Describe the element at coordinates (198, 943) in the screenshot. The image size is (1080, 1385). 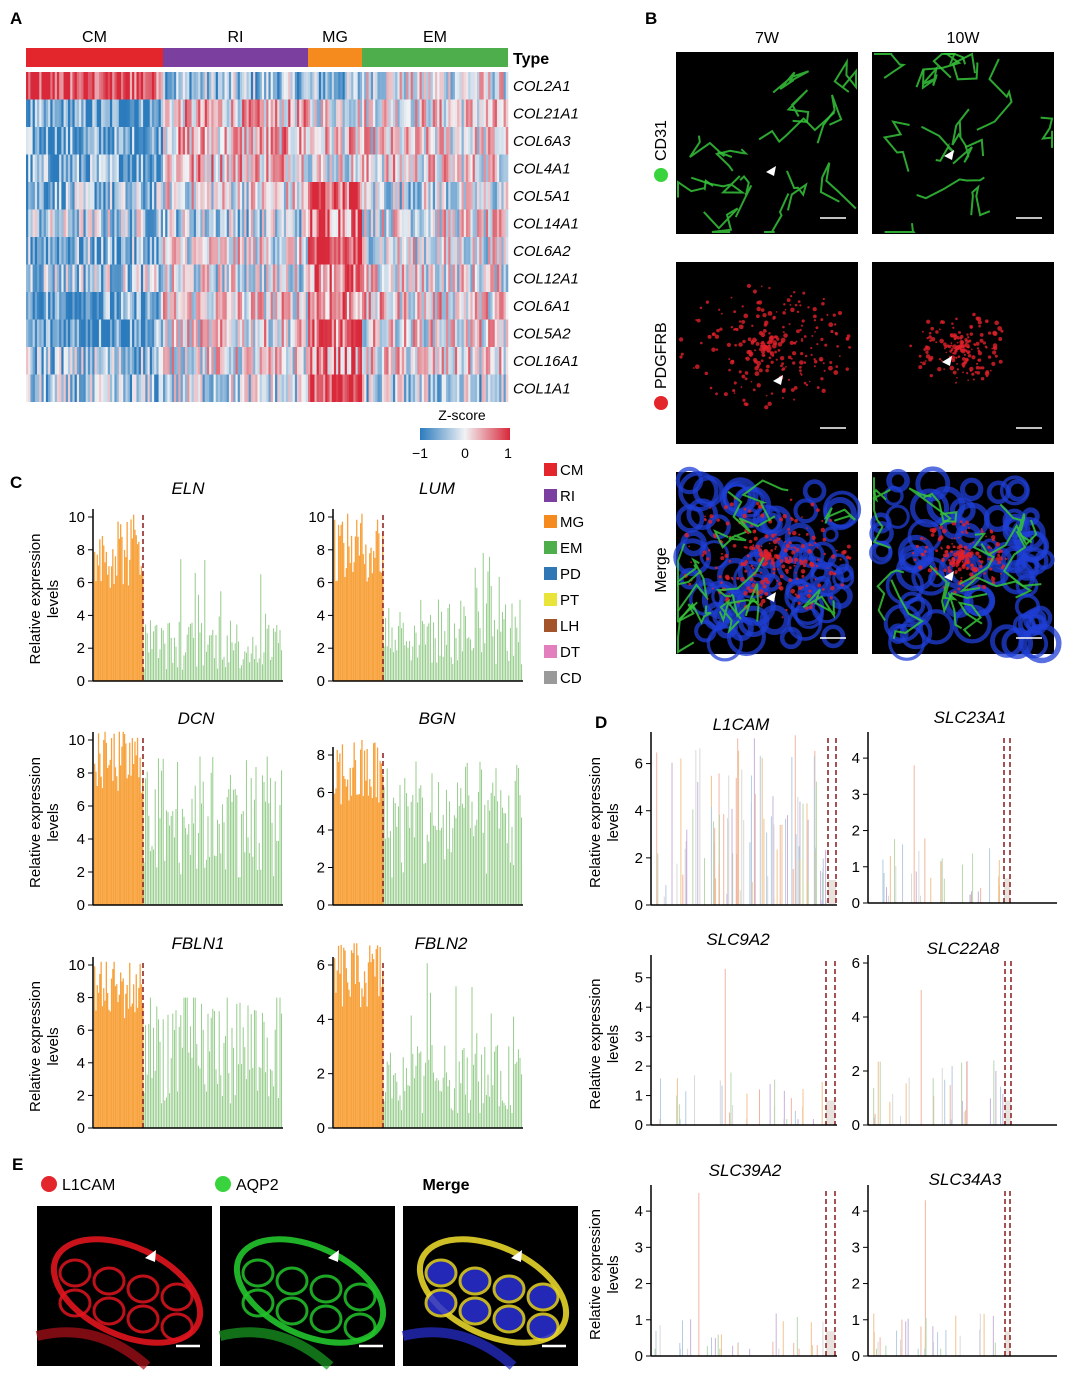
I see `chart-title: FBLN1` at that location.